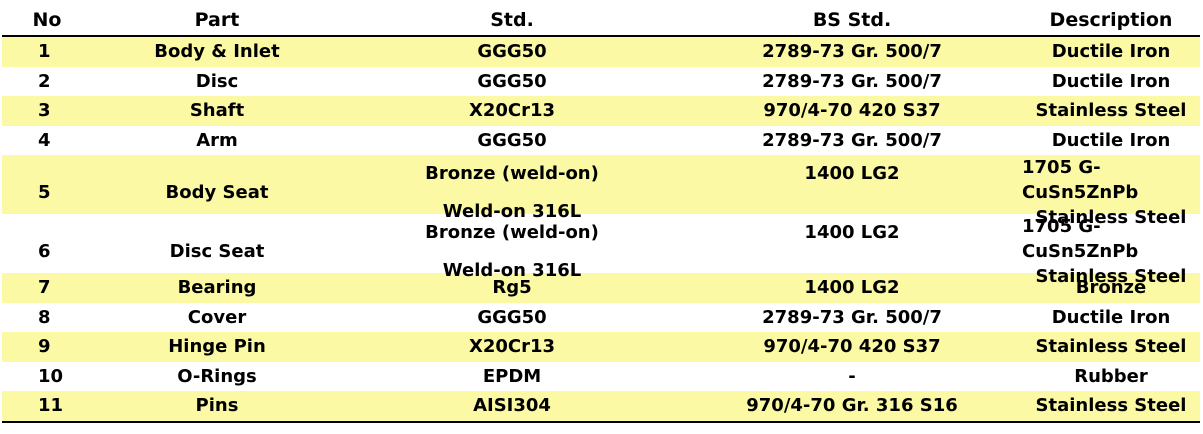 The width and height of the screenshot is (1203, 434). What do you see at coordinates (601, 20) in the screenshot?
I see `table-header: No Part Std. BS Std. Description` at bounding box center [601, 20].